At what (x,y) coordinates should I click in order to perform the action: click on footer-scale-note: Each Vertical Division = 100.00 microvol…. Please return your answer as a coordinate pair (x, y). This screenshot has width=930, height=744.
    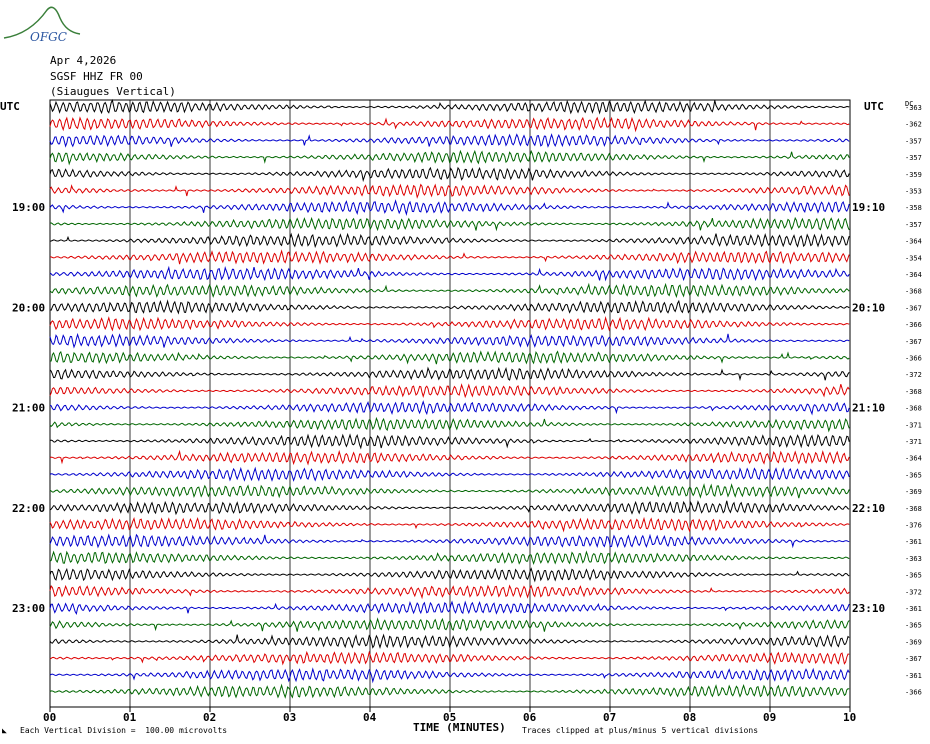
    Looking at the image, I should click on (124, 730).